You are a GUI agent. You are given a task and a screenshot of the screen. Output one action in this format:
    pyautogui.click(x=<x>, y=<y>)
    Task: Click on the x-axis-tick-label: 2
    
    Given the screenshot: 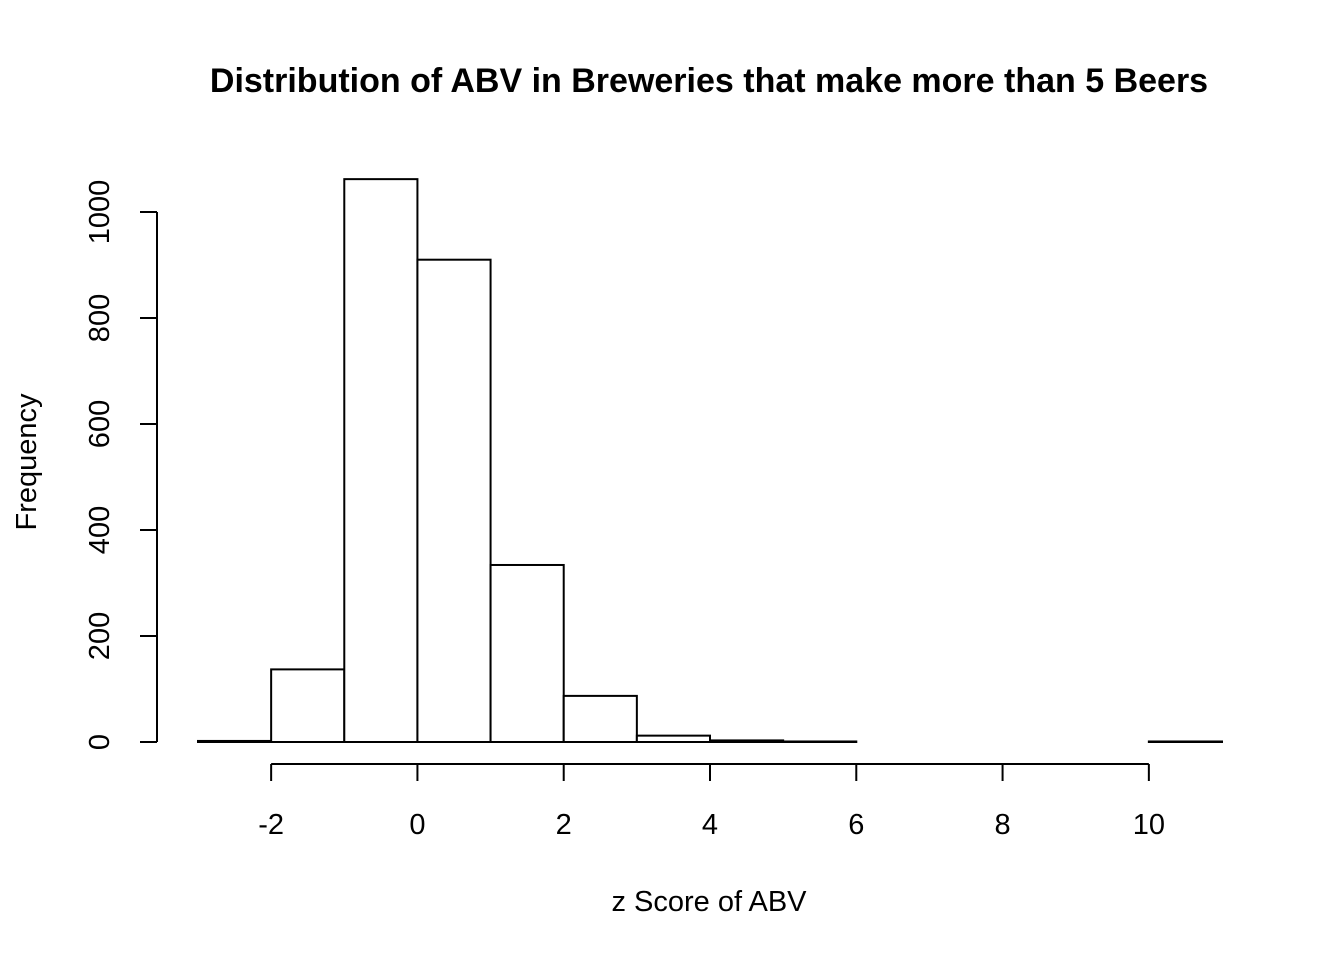 What is the action you would take?
    pyautogui.click(x=564, y=825)
    